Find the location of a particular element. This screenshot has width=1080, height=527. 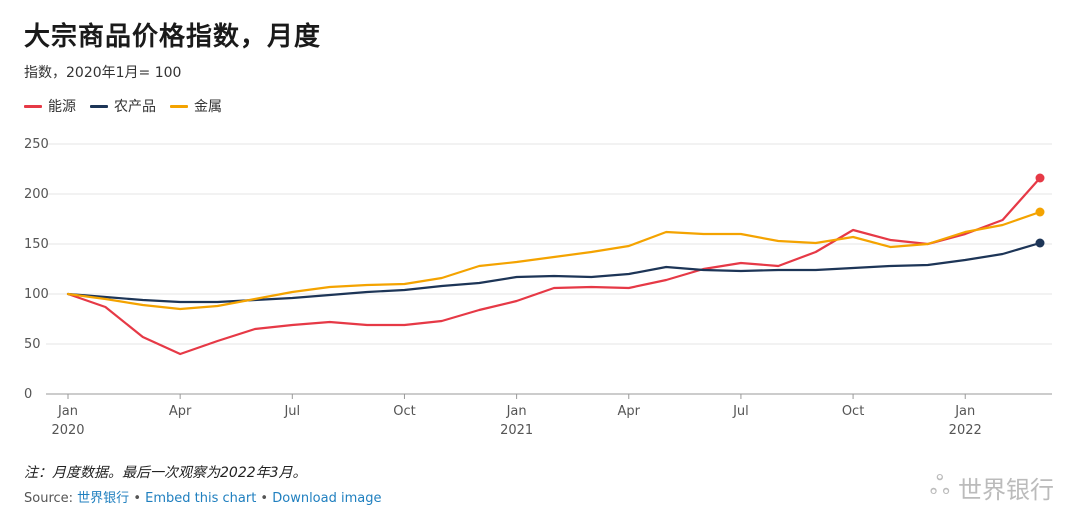

y-tick-label: 200 is located at coordinates (36, 194).